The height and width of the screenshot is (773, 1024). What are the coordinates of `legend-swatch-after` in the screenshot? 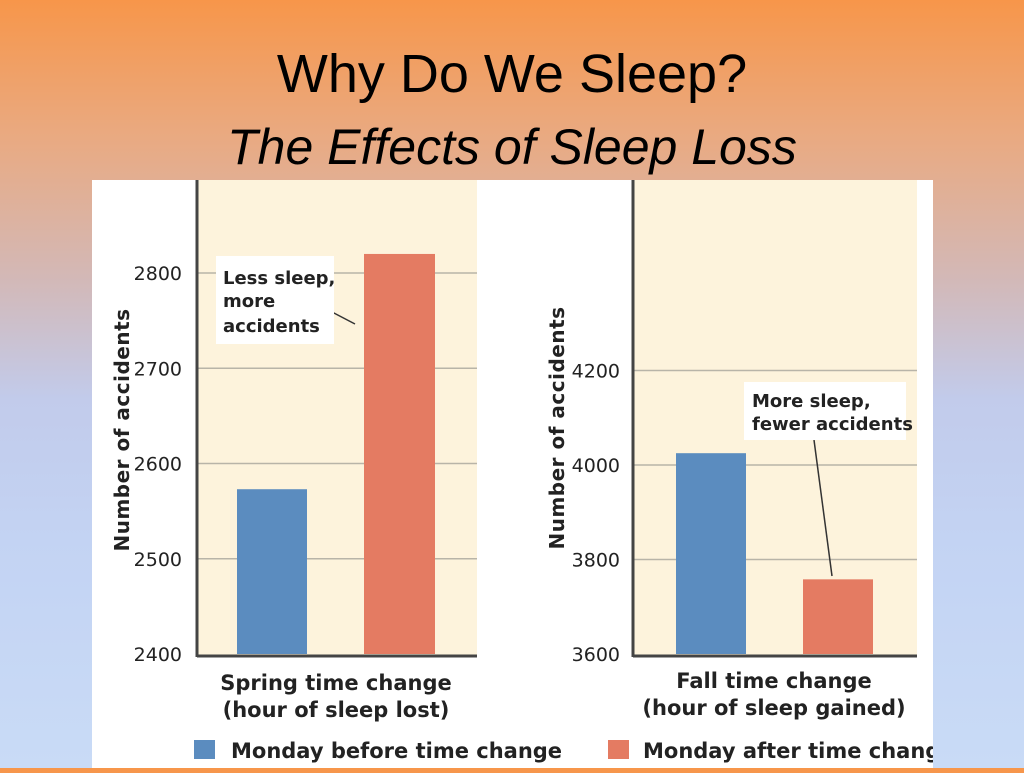 It's located at (618, 749).